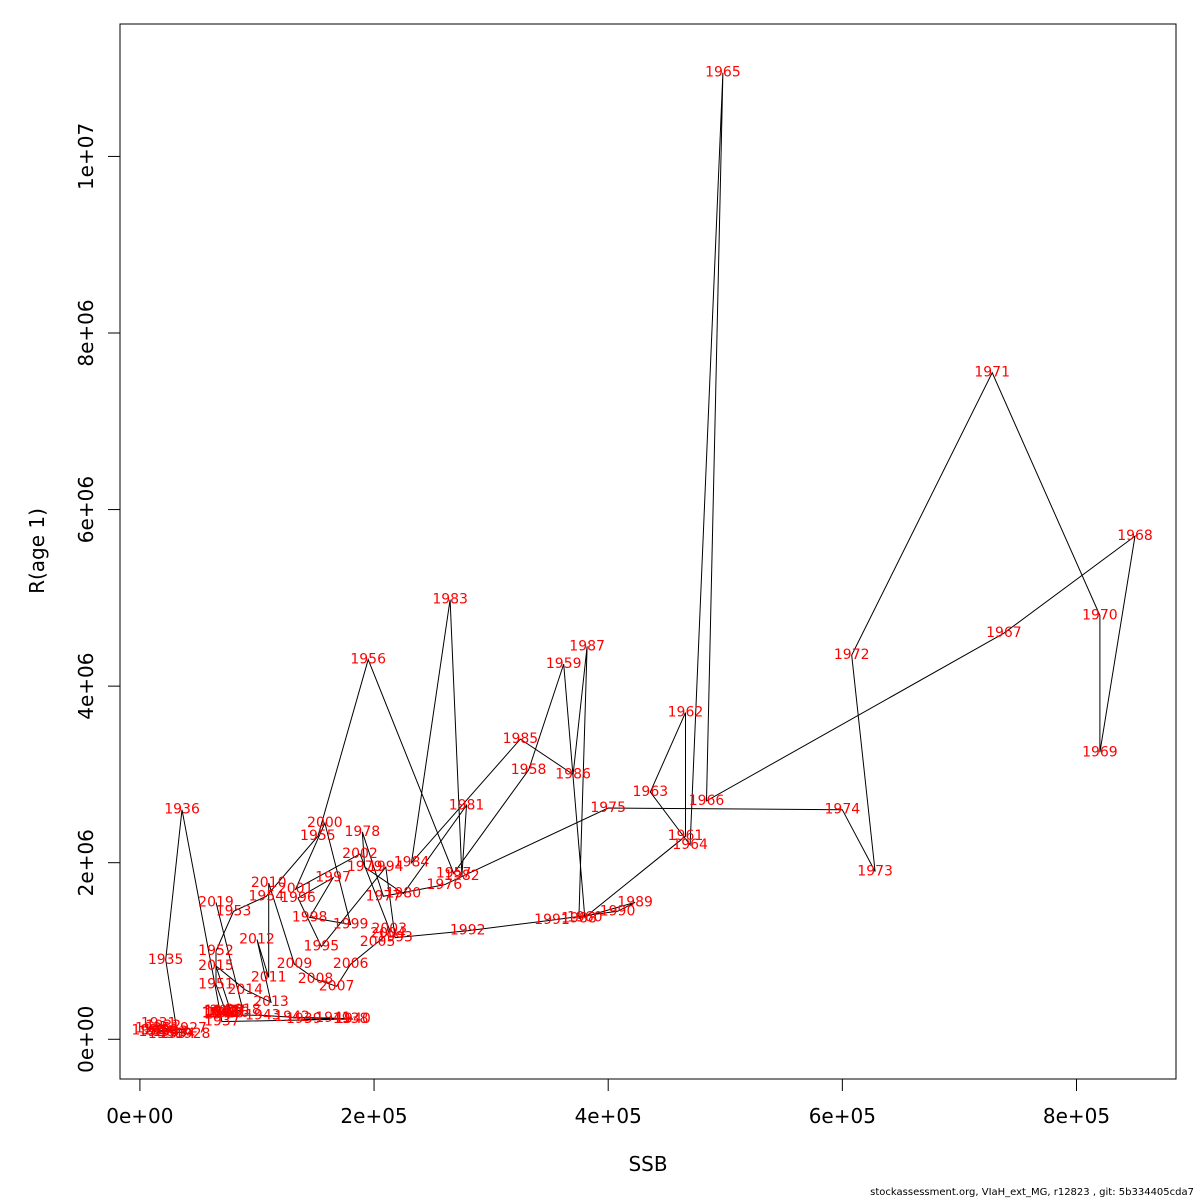  Describe the element at coordinates (368, 660) in the screenshot. I see `point-label: 1956` at that location.